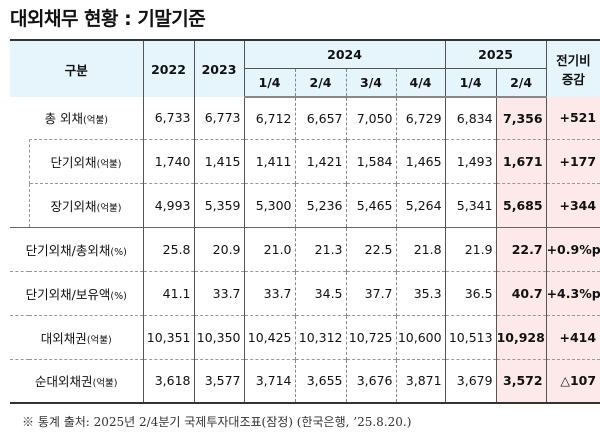 The image size is (600, 434). What do you see at coordinates (470, 292) in the screenshot?
I see `cell-value: 36.5` at bounding box center [470, 292].